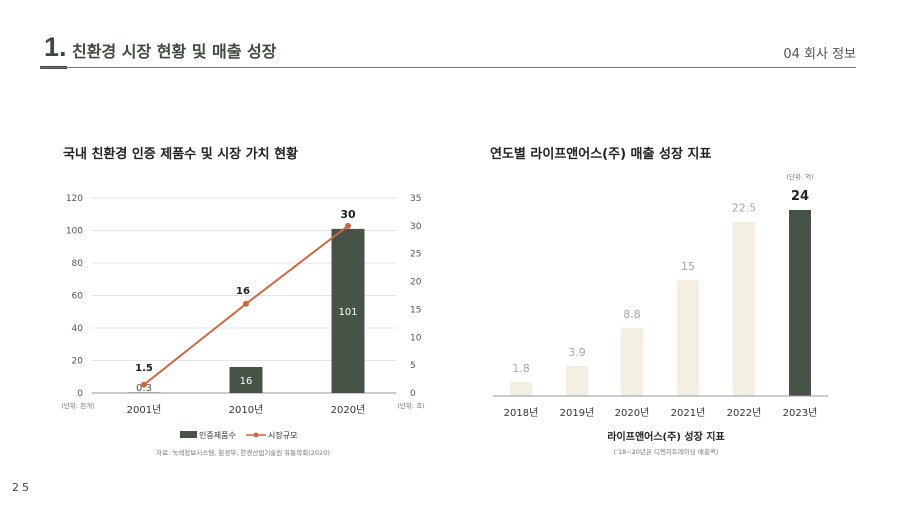  I want to click on chart2-x-tick: 2018년, so click(521, 413).